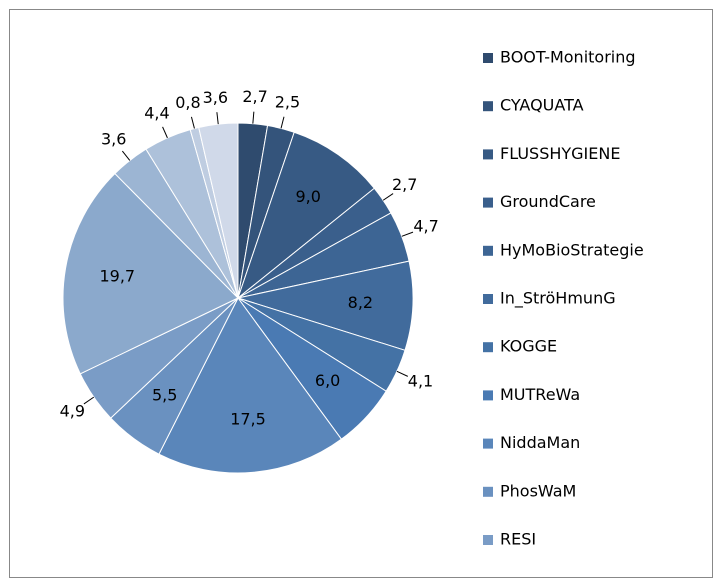 The height and width of the screenshot is (587, 722). Describe the element at coordinates (117, 276) in the screenshot. I see `data-label: 19,7` at that location.